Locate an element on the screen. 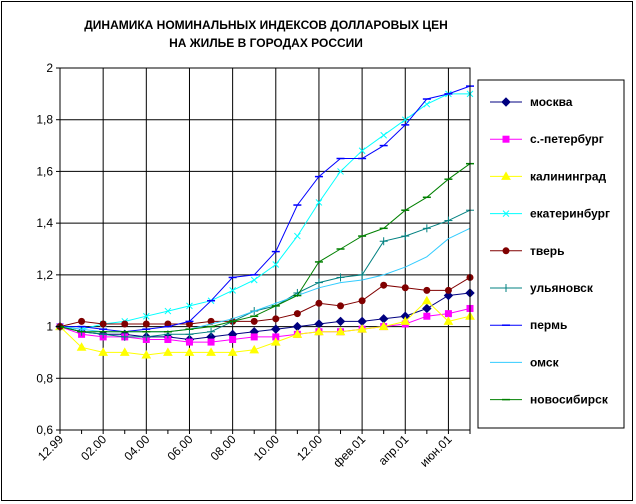 This screenshot has width=636, height=504. legend-entry: тверь is located at coordinates (527, 251).